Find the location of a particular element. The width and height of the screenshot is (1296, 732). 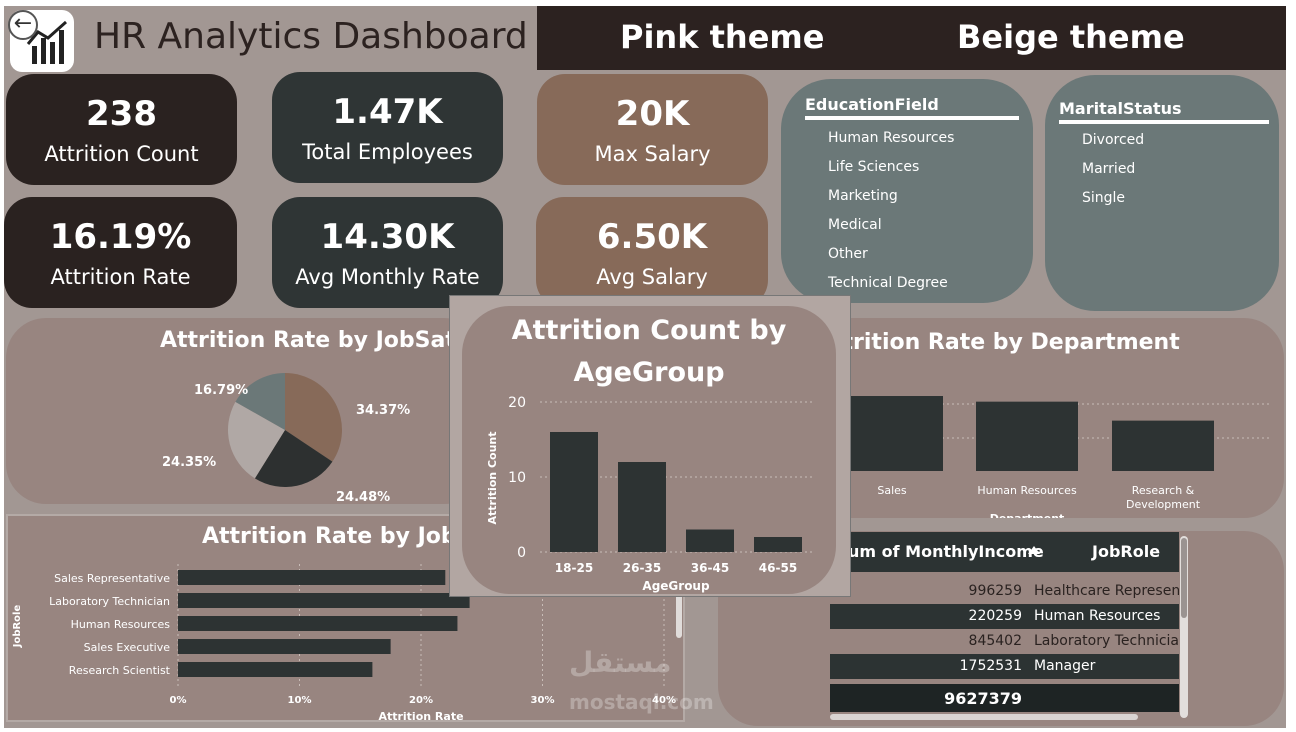

scrollbar is located at coordinates (679, 616).